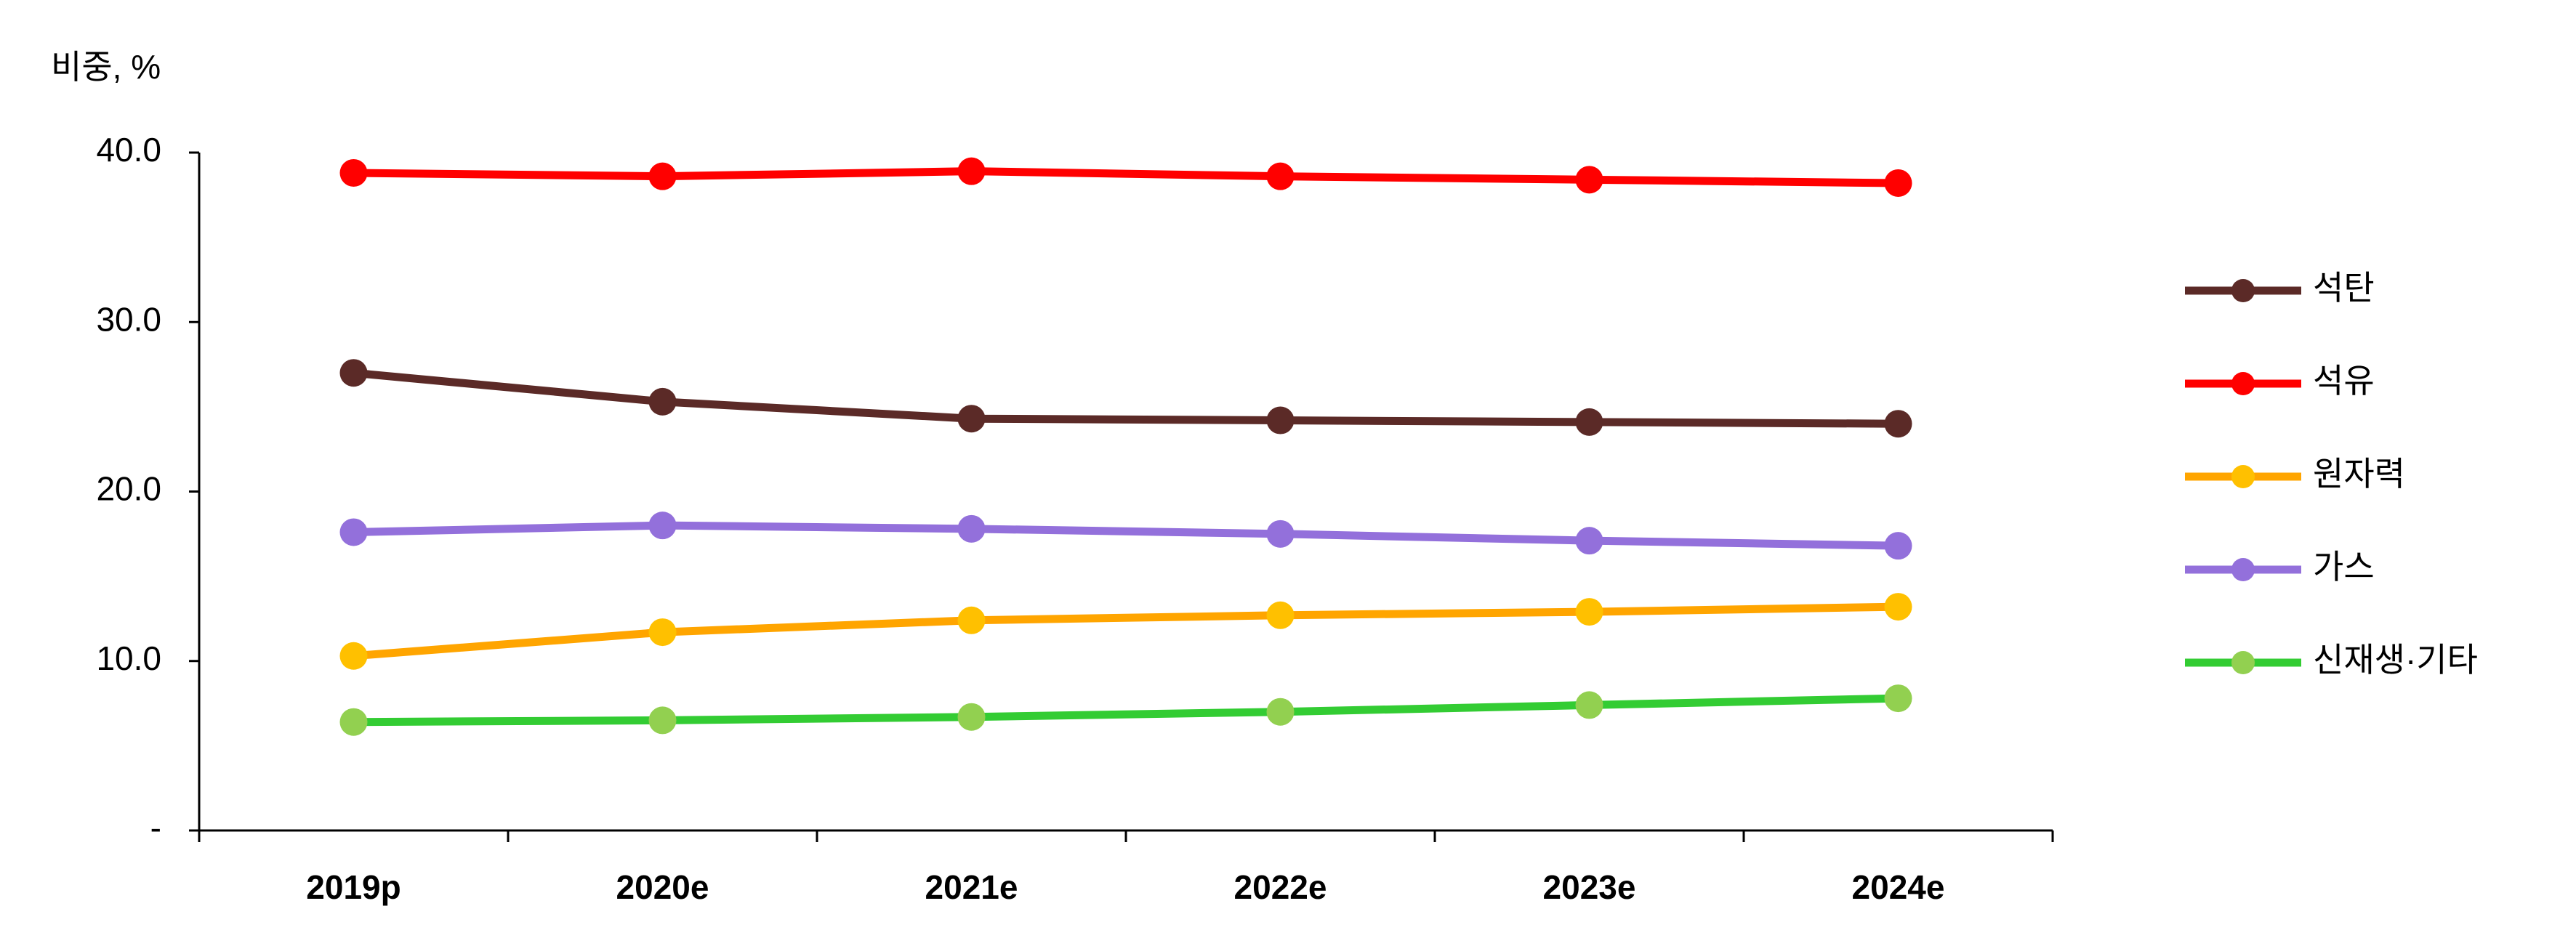  Describe the element at coordinates (971, 887) in the screenshot. I see `x-tick-label: 2021e` at that location.